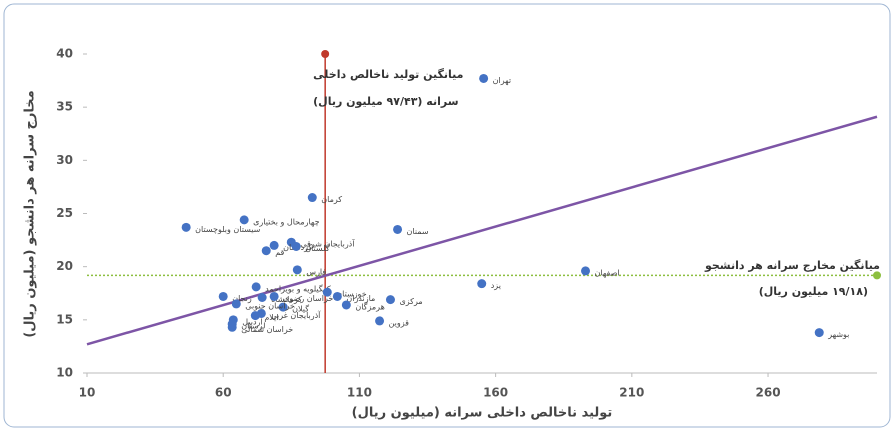 The height and width of the screenshot is (431, 895). I want to click on y-axis-title: مخارج سرانه هر دانشجو (میلیون ریال), so click(30, 213).